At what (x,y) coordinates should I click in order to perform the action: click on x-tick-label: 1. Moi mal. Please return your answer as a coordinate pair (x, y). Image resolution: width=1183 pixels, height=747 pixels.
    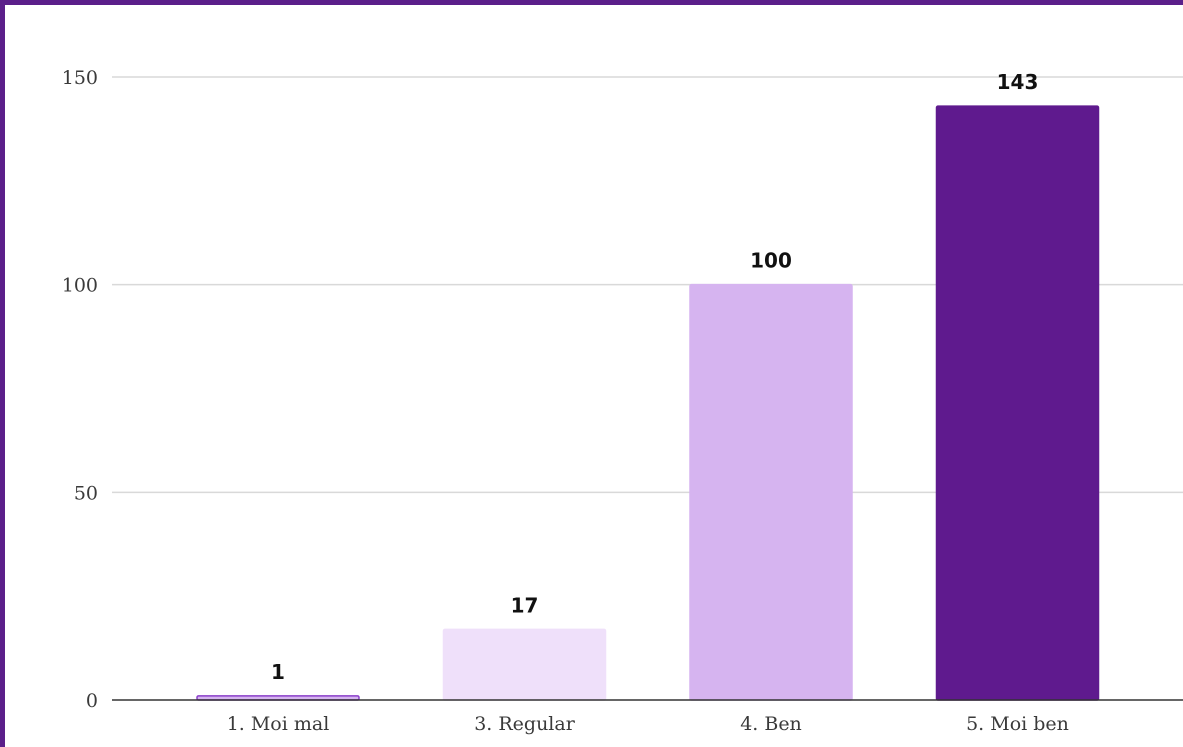
    Looking at the image, I should click on (278, 724).